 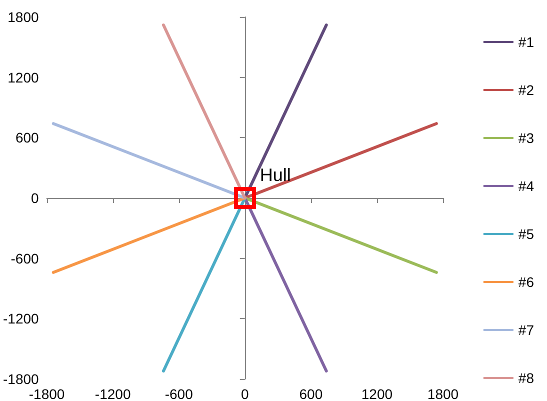 I want to click on legend-label: #6, so click(x=526, y=282).